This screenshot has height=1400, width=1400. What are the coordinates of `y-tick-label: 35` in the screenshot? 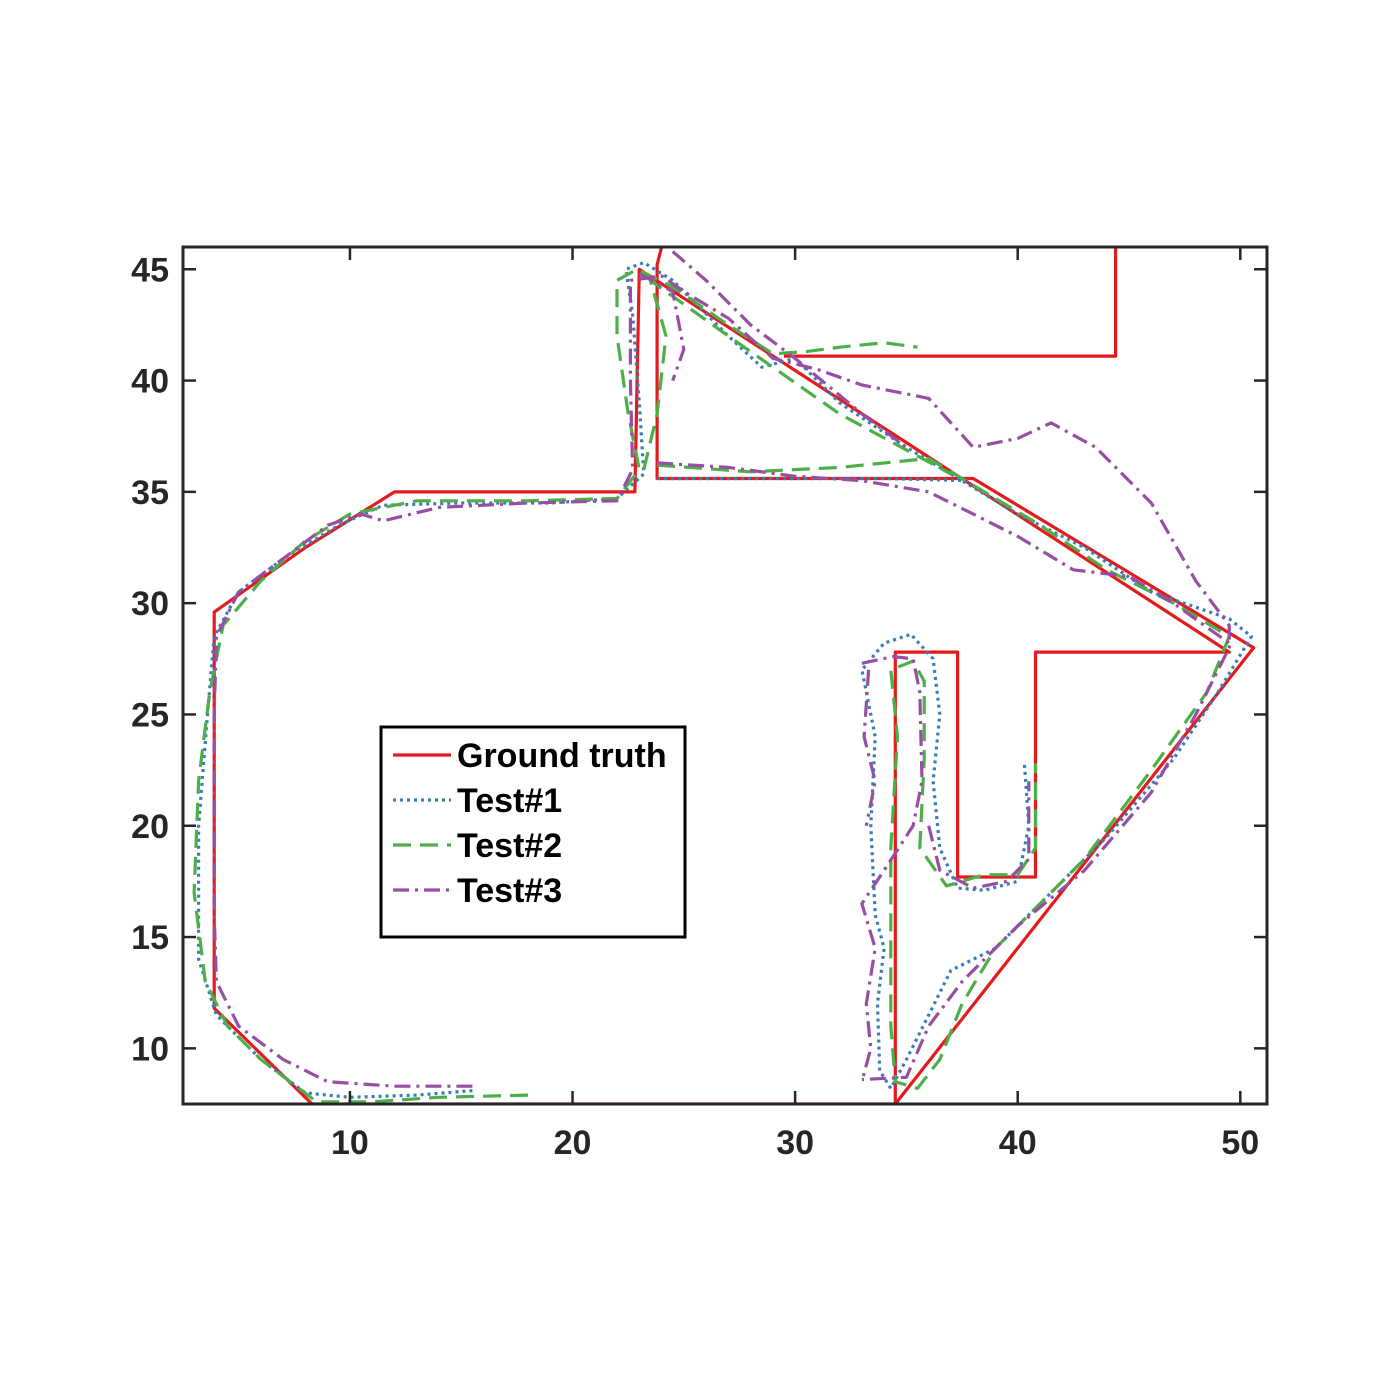 It's located at (150, 493).